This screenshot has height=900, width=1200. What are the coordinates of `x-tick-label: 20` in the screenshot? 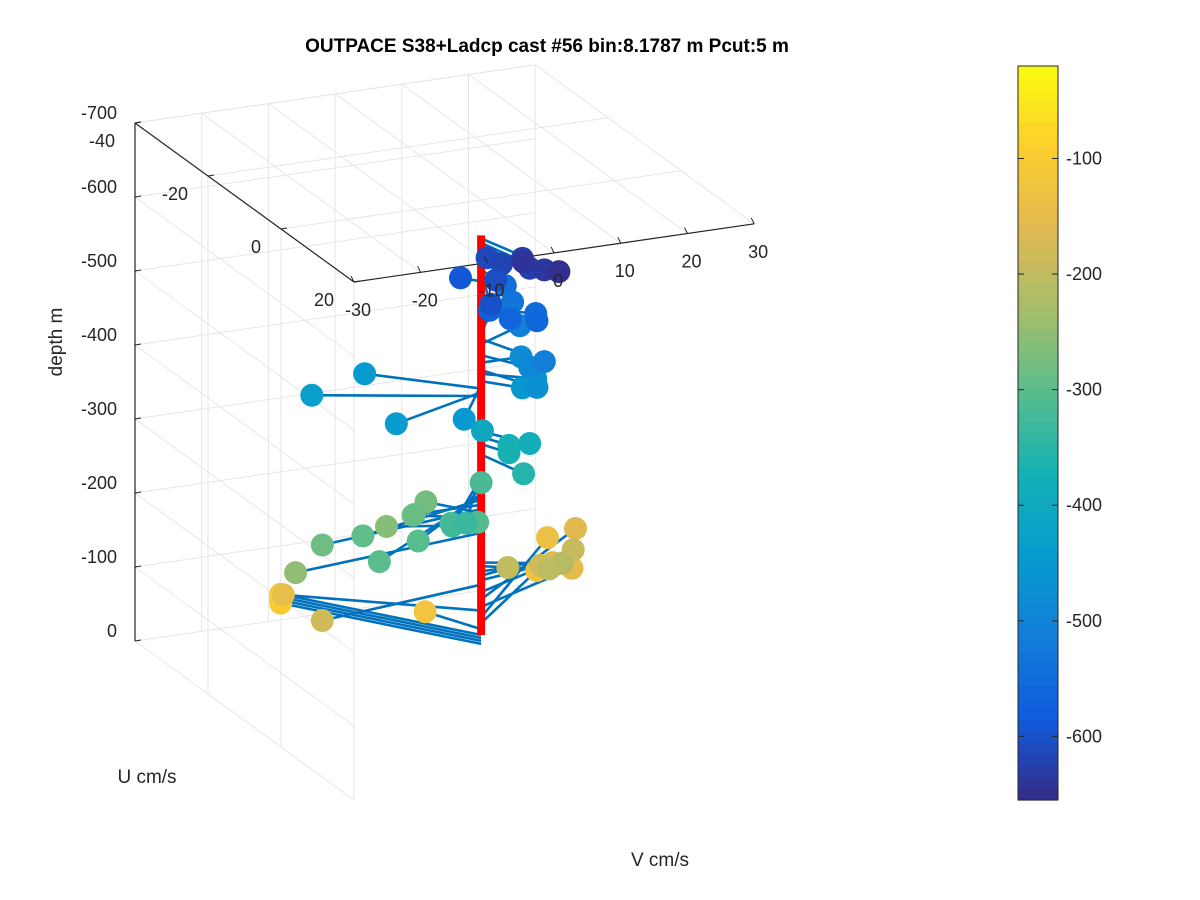 It's located at (691, 262).